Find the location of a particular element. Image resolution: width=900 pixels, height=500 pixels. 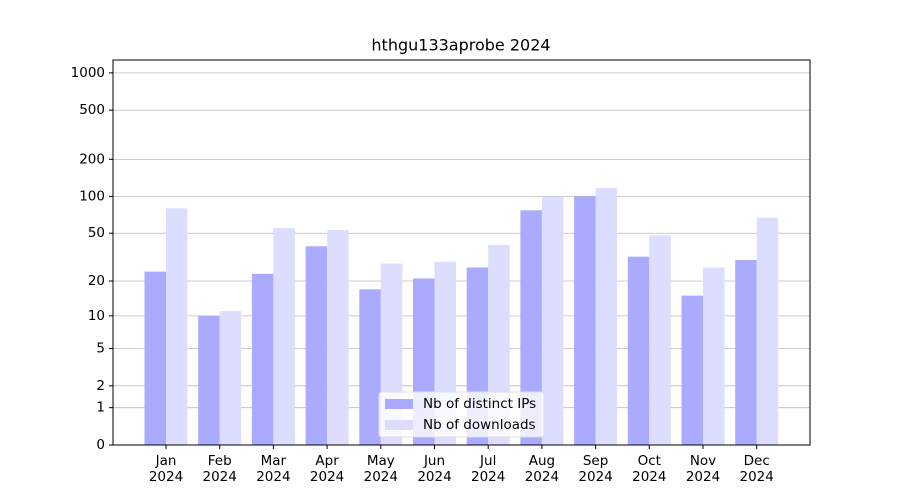

y-tick-label: 500 is located at coordinates (92, 110).